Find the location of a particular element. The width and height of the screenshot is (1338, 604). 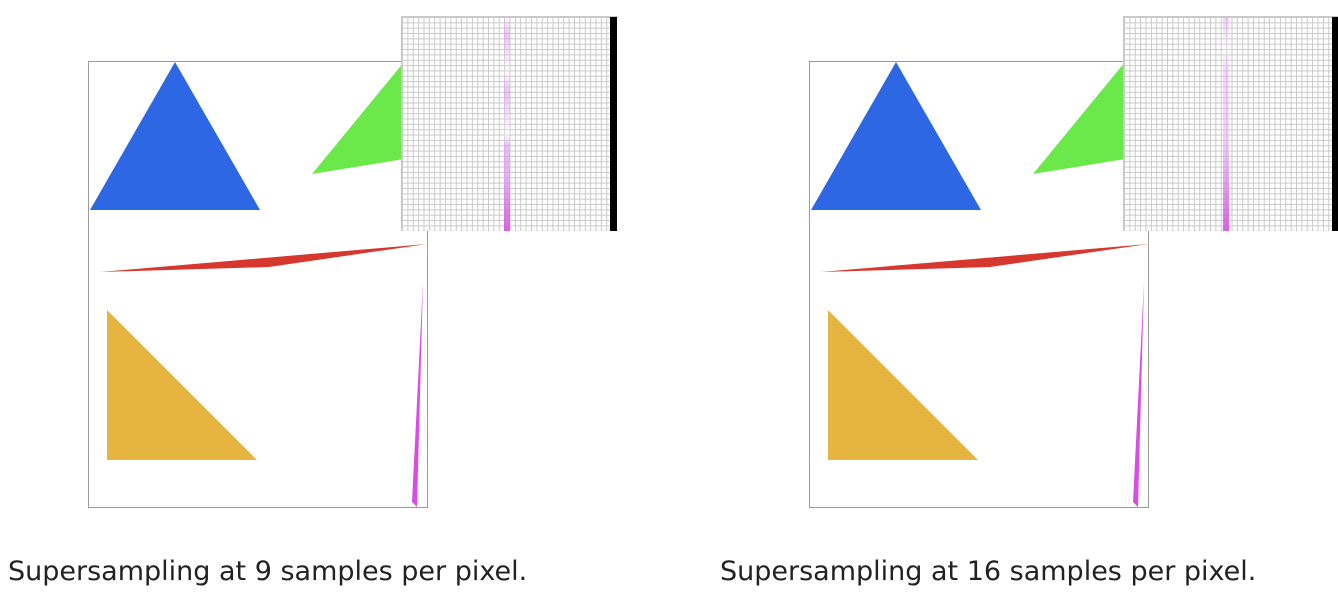

caption: Supersampling at 9 samples per pixel. is located at coordinates (268, 571).